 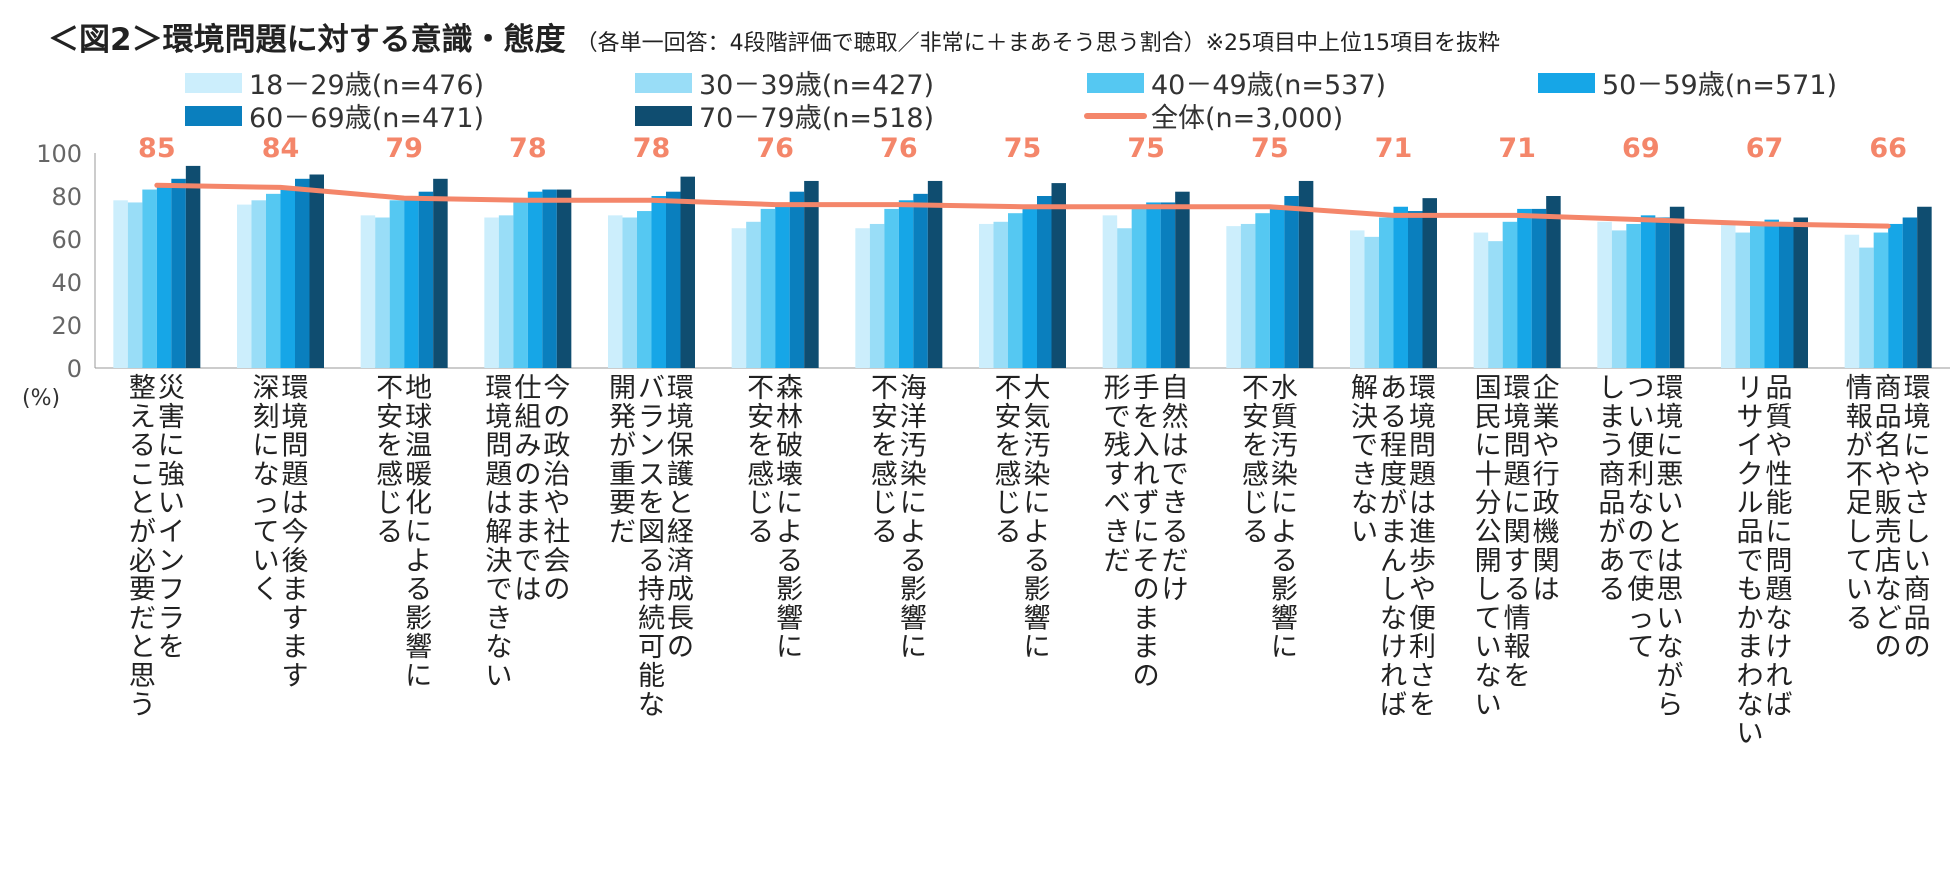 What do you see at coordinates (1175, 590) in the screenshot?
I see `category-char: け` at bounding box center [1175, 590].